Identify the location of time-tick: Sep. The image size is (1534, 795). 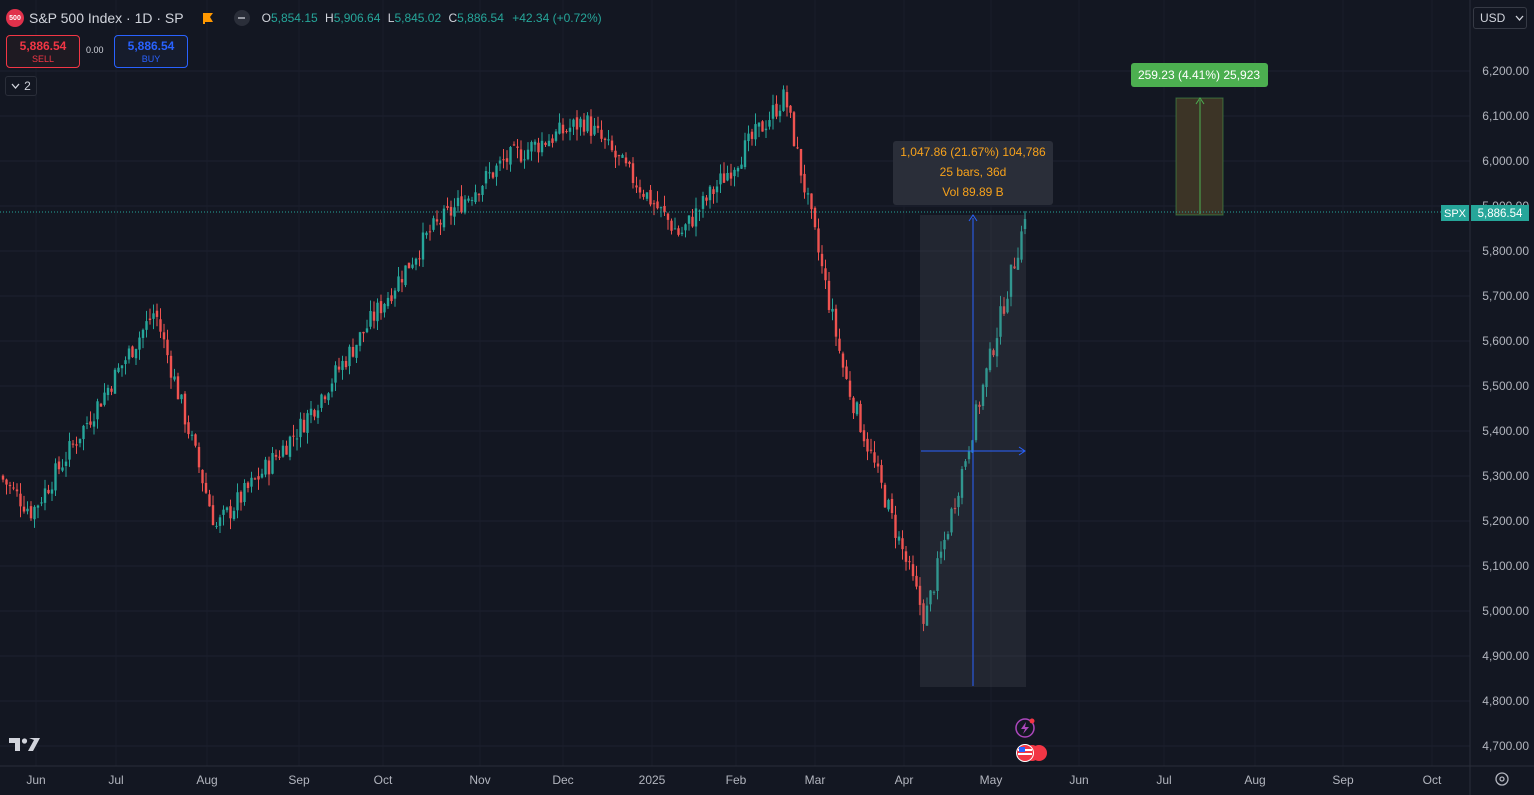
(299, 780).